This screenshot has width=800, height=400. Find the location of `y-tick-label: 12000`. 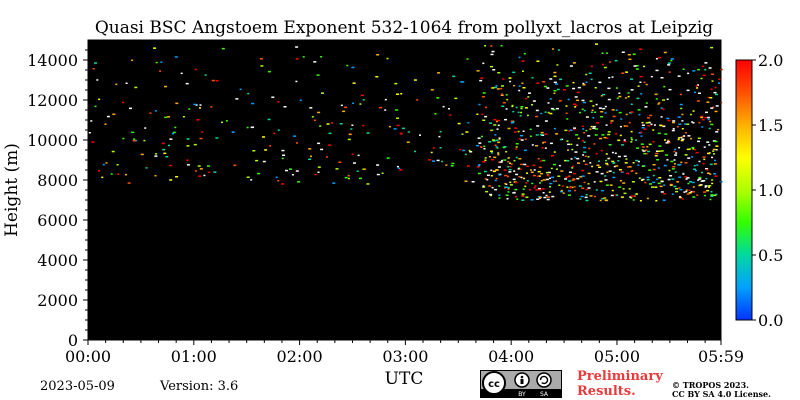

y-tick-label: 12000 is located at coordinates (52, 100).